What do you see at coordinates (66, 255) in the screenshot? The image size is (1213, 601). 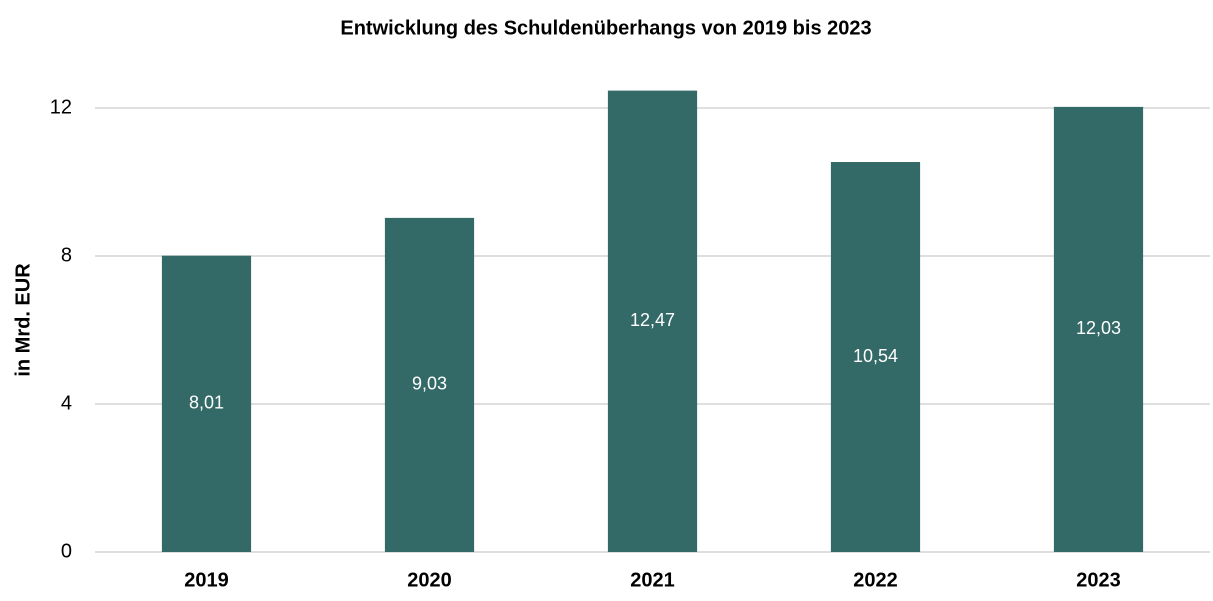 I see `y-tick-label: 8` at bounding box center [66, 255].